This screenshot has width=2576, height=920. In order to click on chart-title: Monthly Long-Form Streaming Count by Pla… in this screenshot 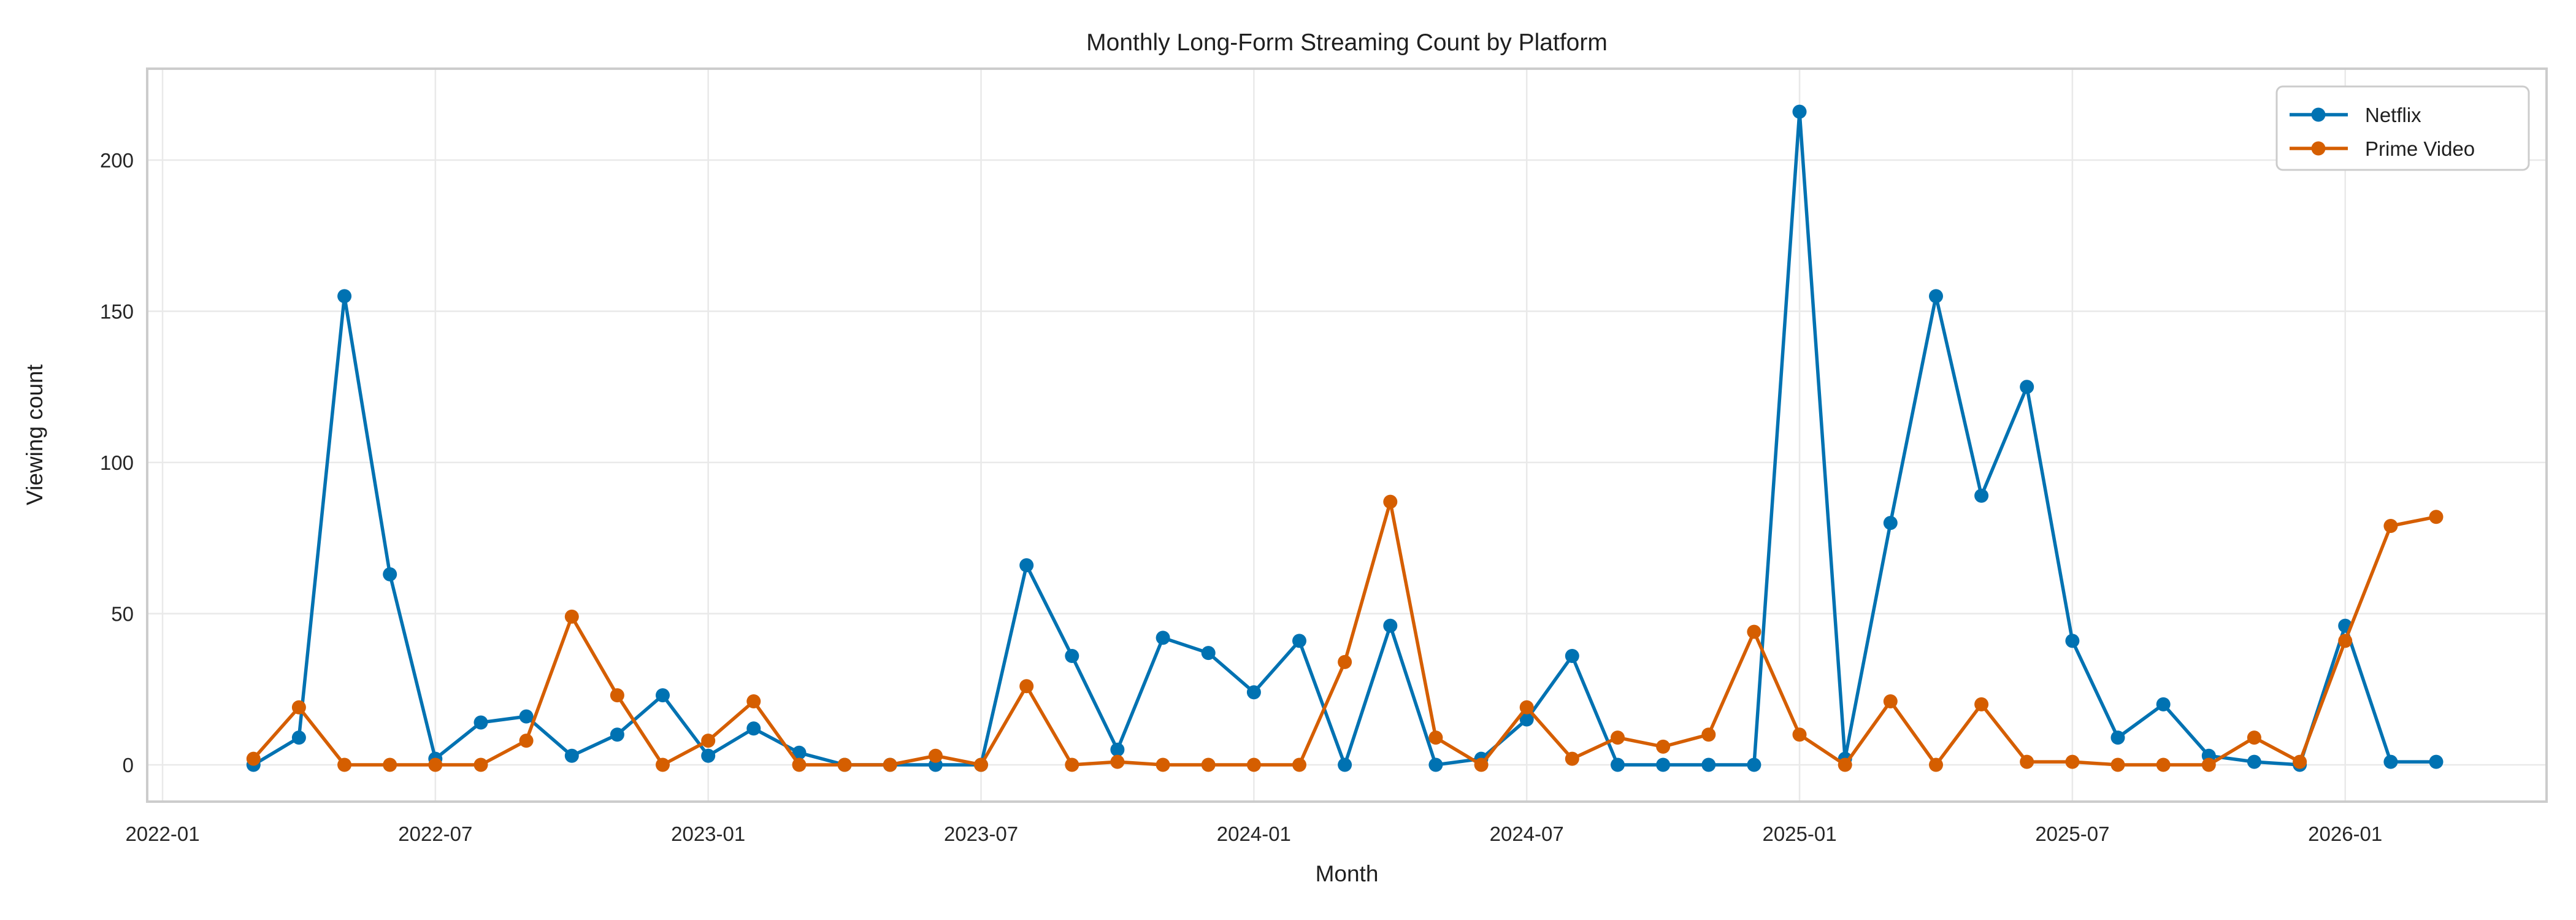, I will do `click(1347, 42)`.